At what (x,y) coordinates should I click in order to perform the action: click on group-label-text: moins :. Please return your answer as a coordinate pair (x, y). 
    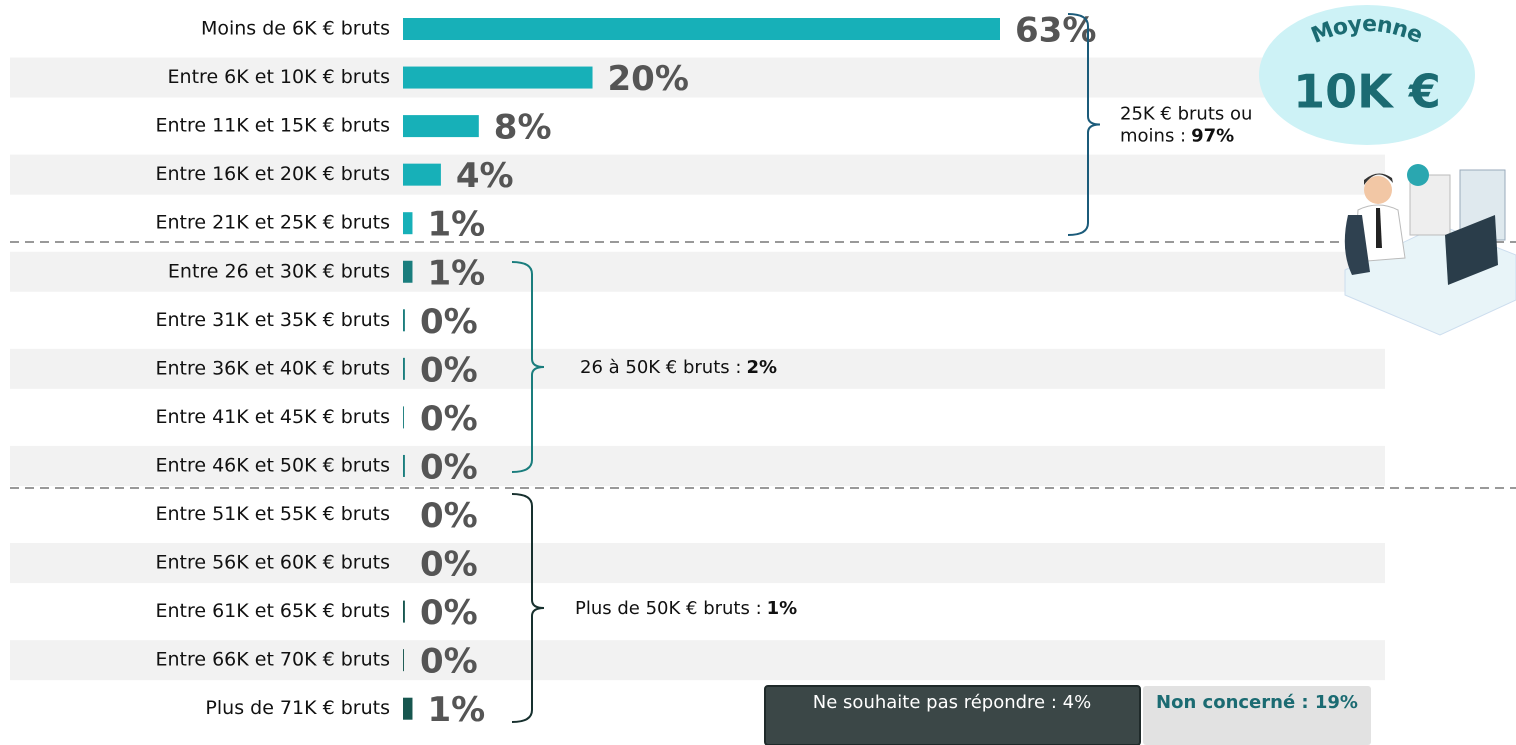
    Looking at the image, I should click on (1153, 136).